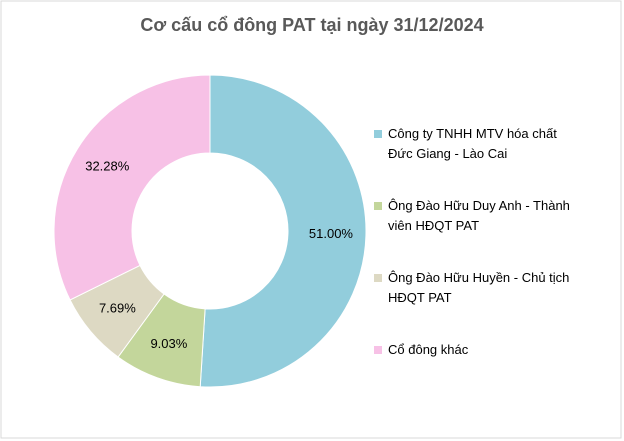 This screenshot has height=441, width=624. I want to click on donut-slice, so click(132, 187).